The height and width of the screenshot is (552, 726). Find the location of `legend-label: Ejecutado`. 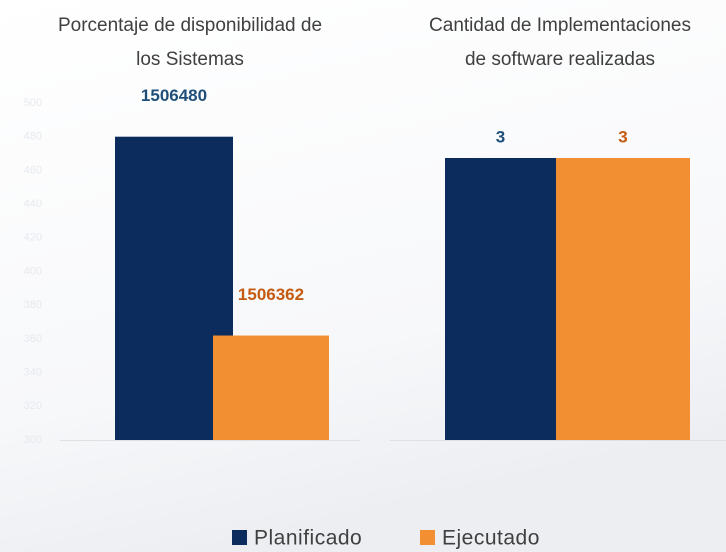

legend-label: Ejecutado is located at coordinates (491, 538).